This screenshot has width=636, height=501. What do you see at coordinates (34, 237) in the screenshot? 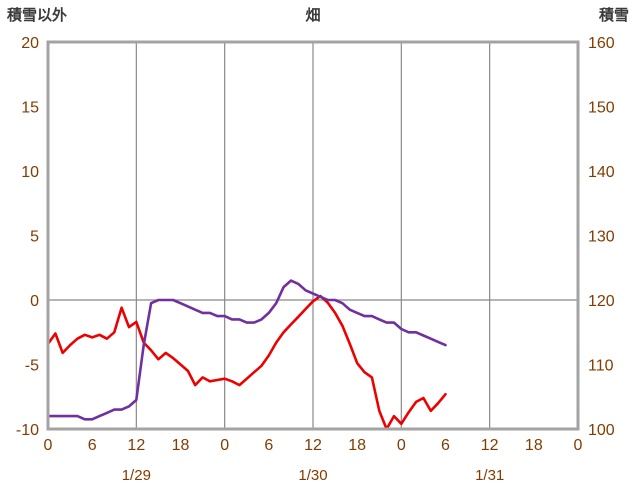
I see `left-axis-tick-label: 5` at bounding box center [34, 237].